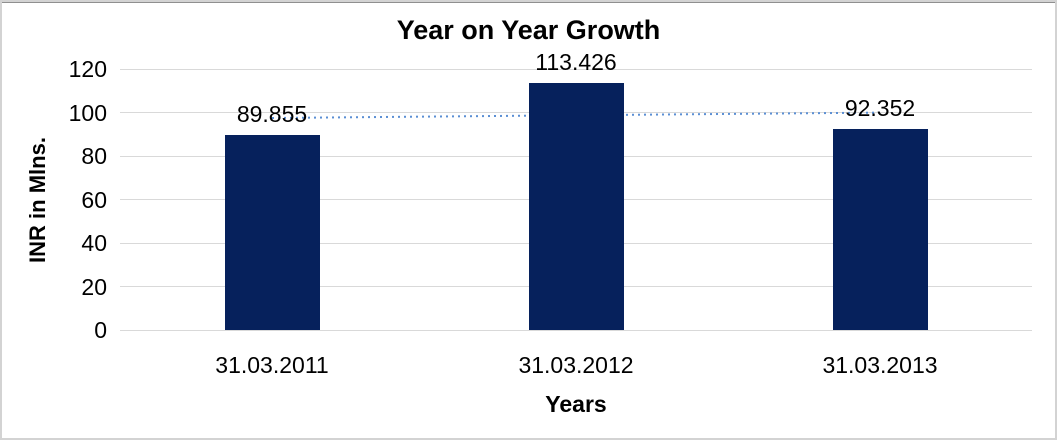  I want to click on y-tick-label: 0, so click(100, 330).